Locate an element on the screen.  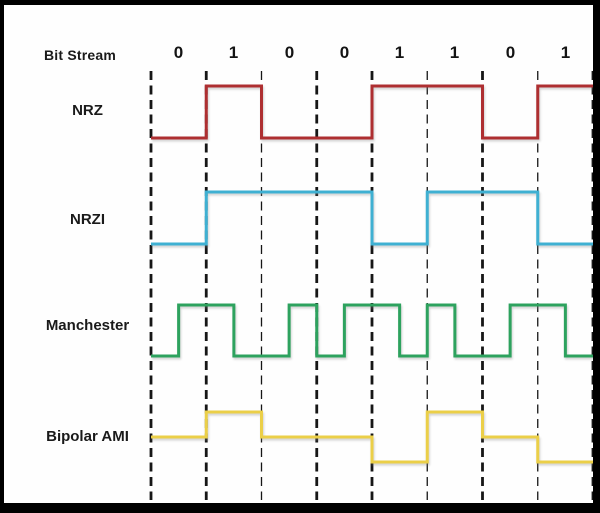
nrz-label: NRZ is located at coordinates (87, 110).